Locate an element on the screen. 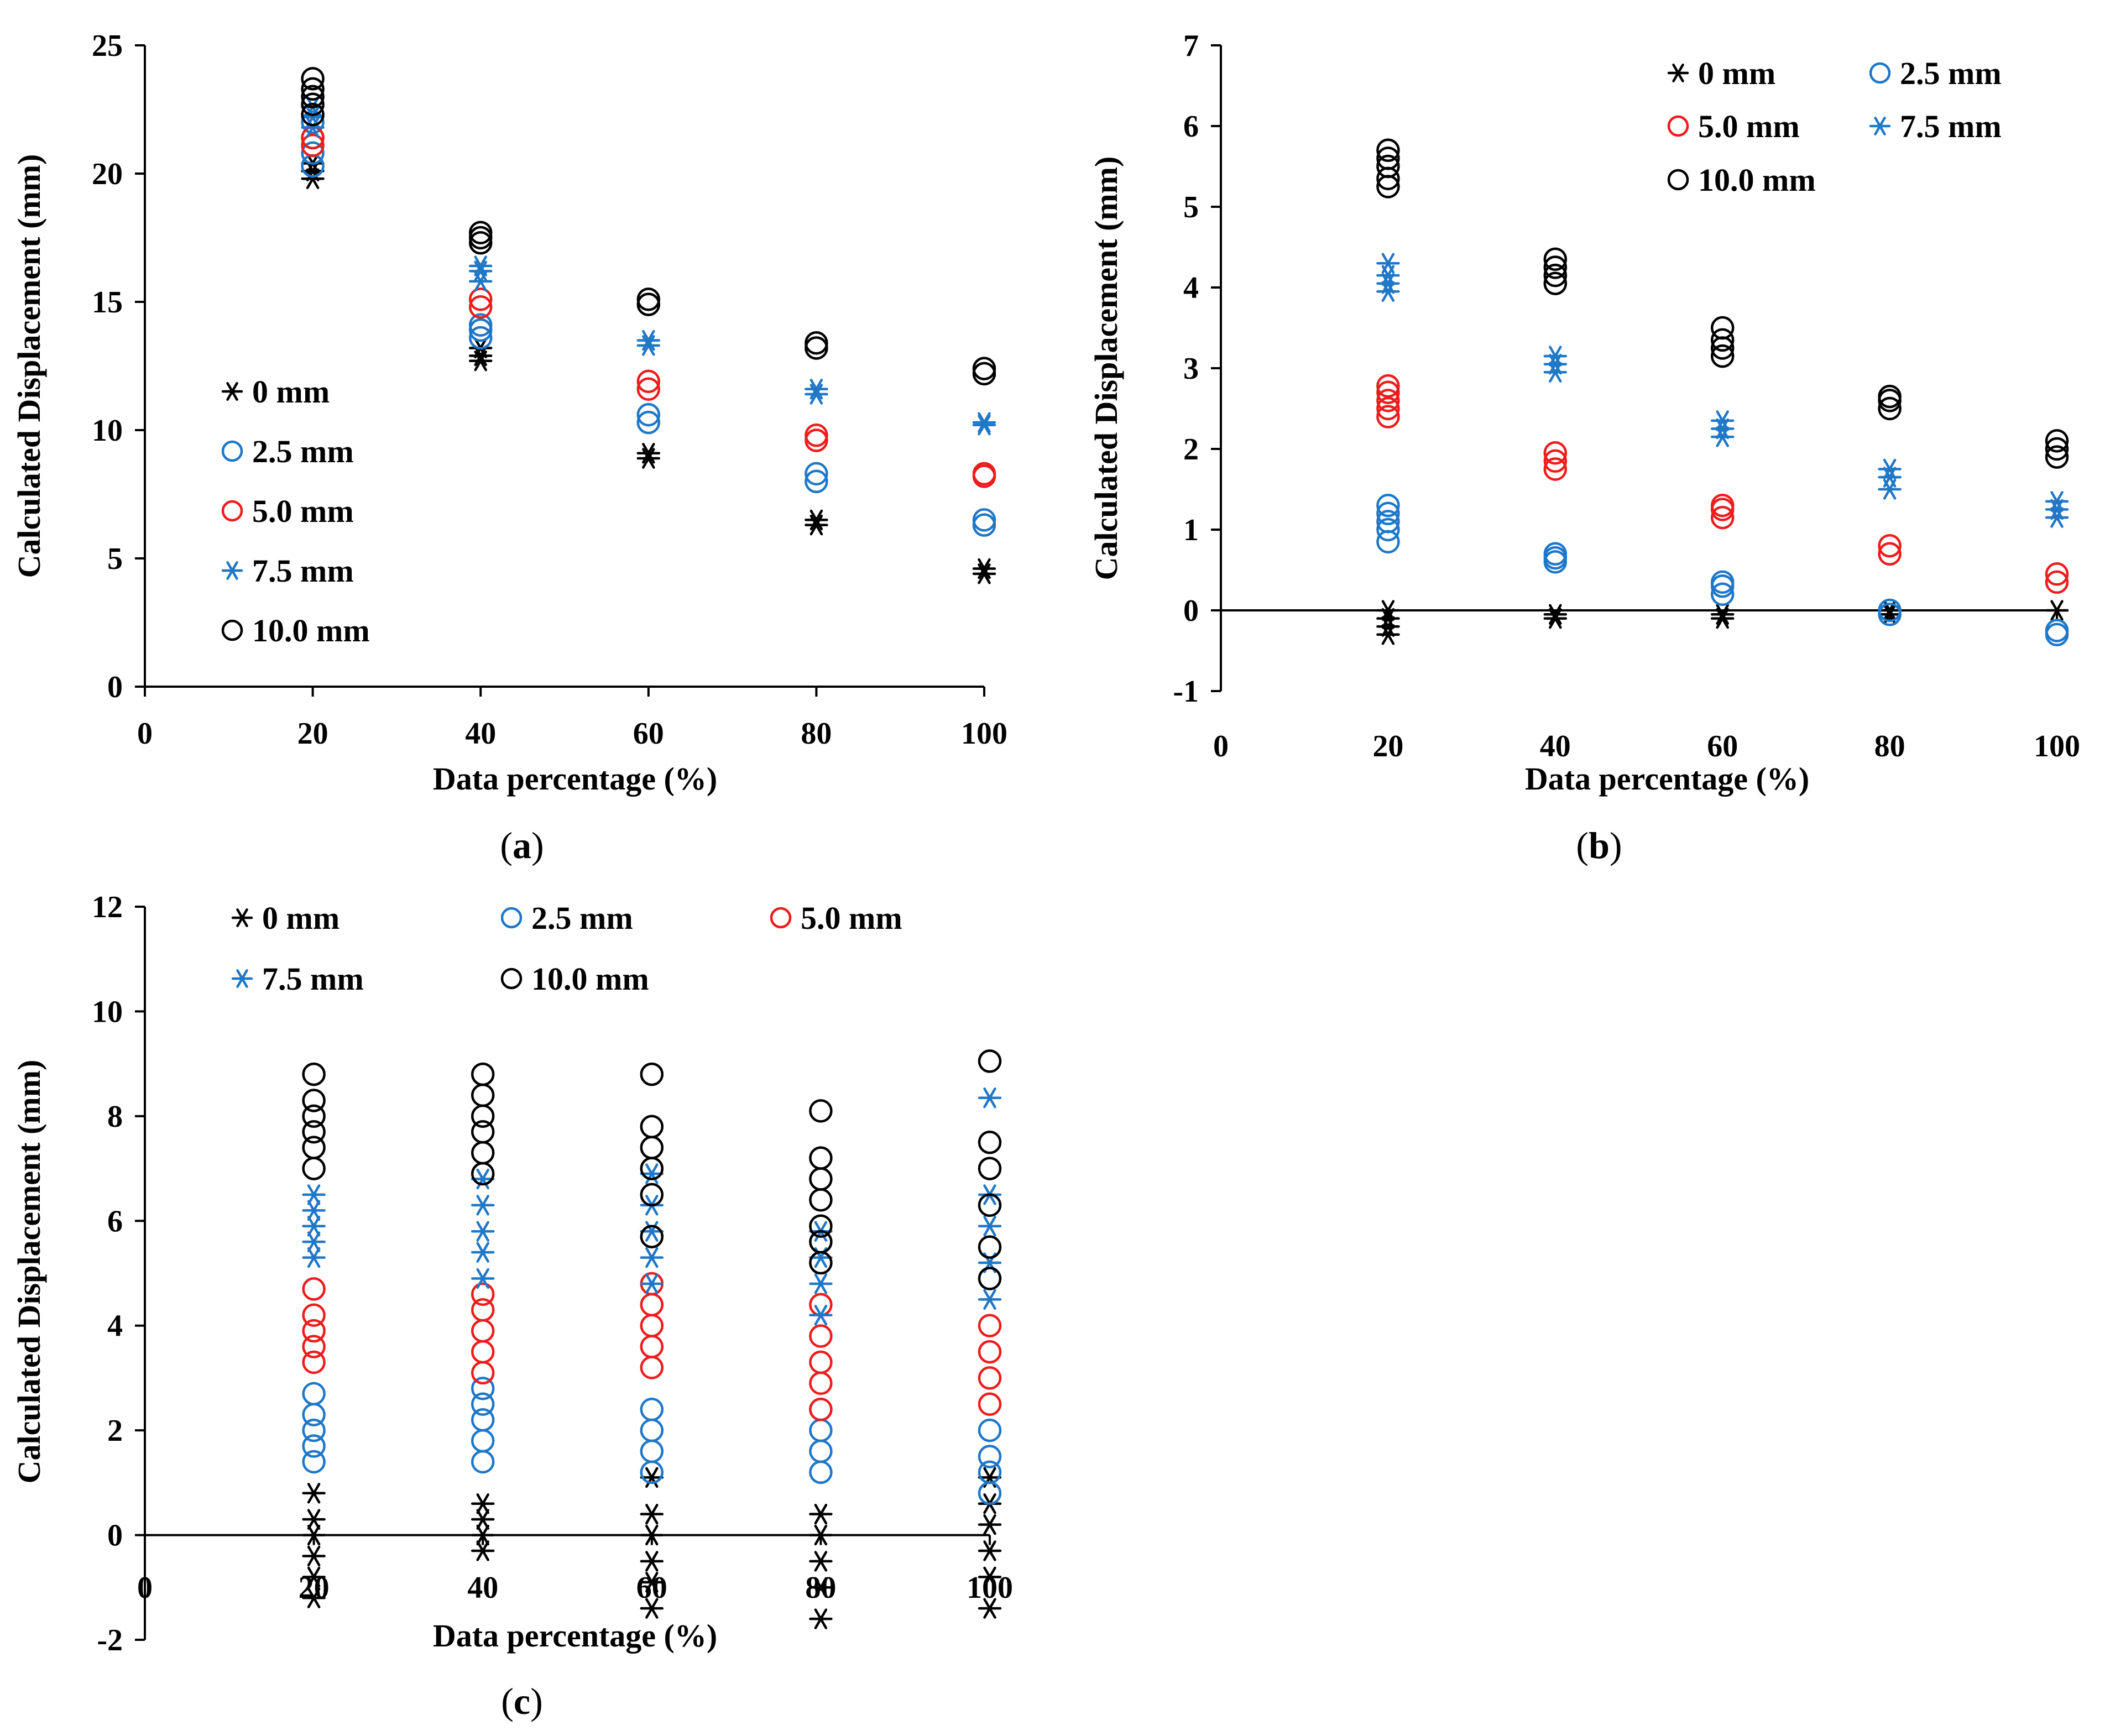  y-tick-label: 3 is located at coordinates (1191, 369).